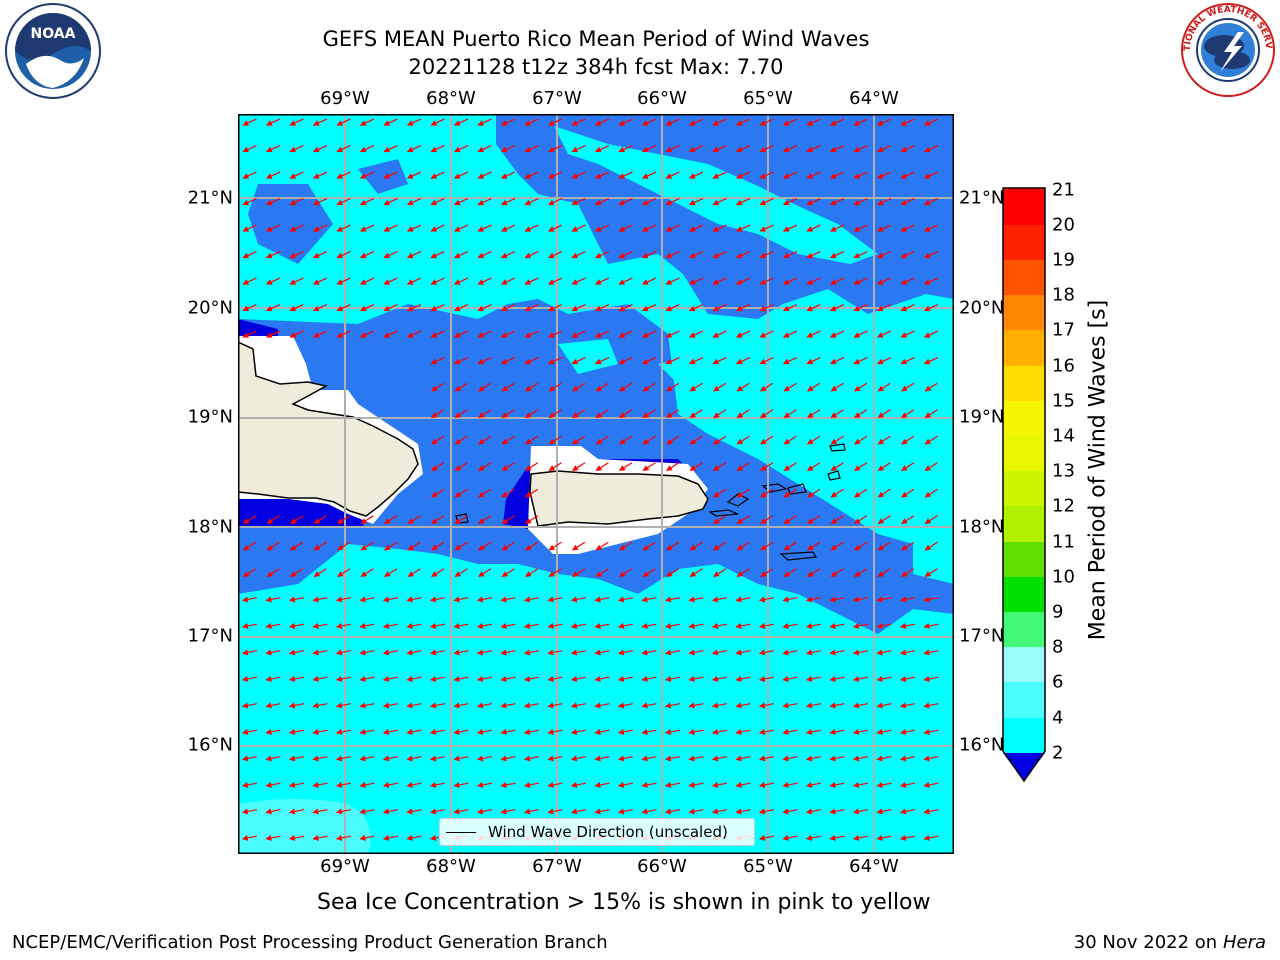  Describe the element at coordinates (1058, 612) in the screenshot. I see `colorbar-tick: 9` at that location.